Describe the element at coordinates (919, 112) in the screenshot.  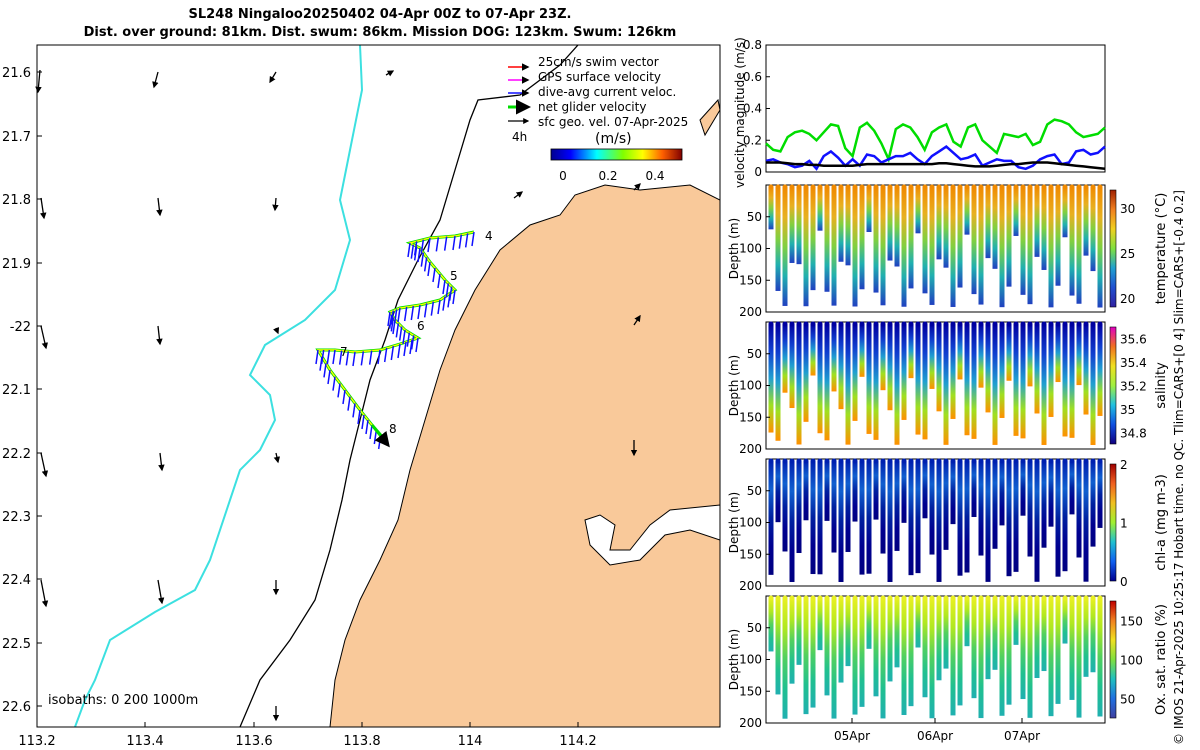
I see `velocity-panel: 0 0.2 0.4 0.6 0.8 velocity magnitude (m/s)` at that location.